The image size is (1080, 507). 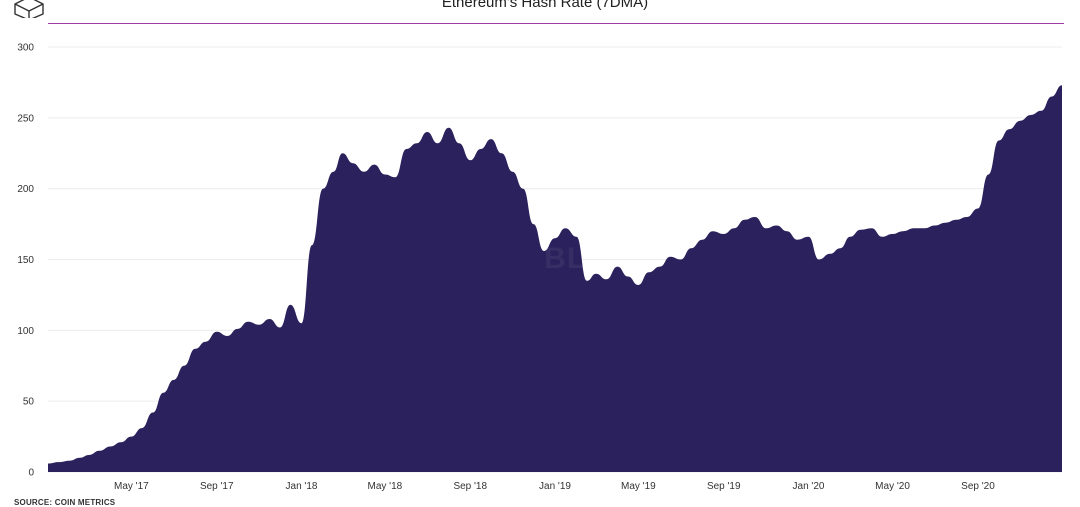 What do you see at coordinates (556, 23) in the screenshot?
I see `title-divider` at bounding box center [556, 23].